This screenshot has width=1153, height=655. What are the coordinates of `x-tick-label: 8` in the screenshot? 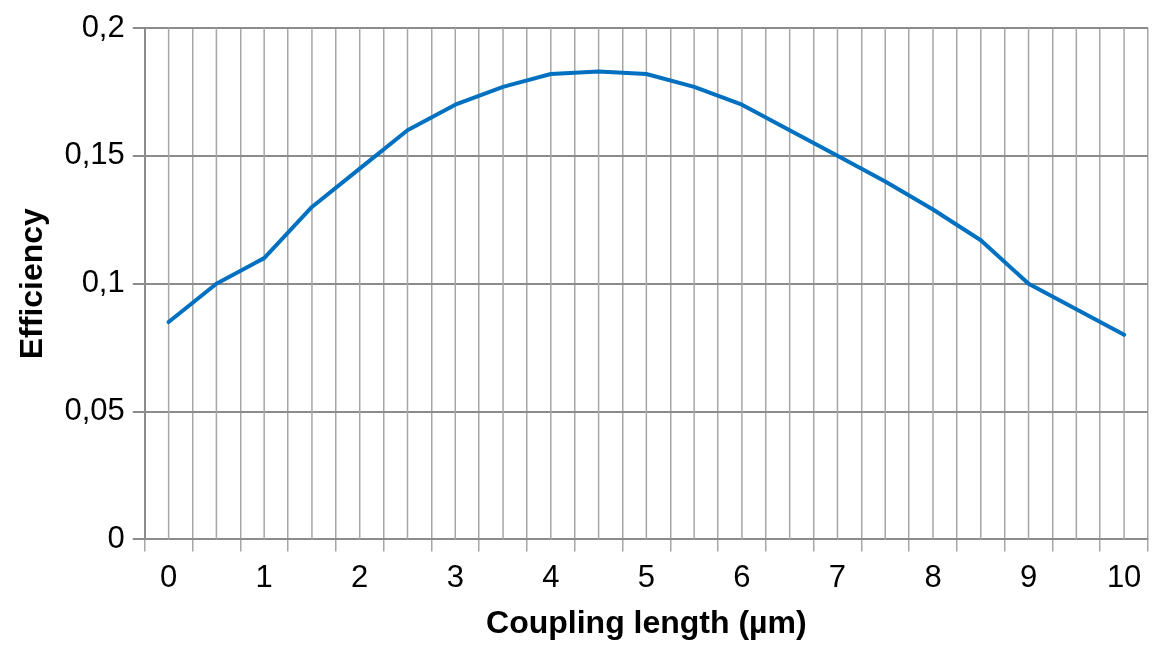 It's located at (933, 576).